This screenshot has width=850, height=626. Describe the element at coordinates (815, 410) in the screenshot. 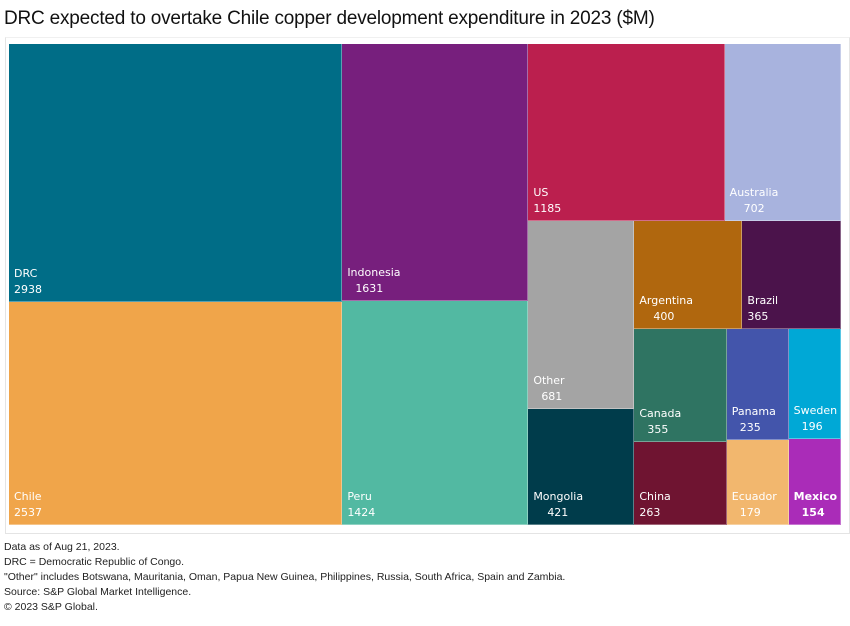

I see `tile-name: Sweden` at that location.